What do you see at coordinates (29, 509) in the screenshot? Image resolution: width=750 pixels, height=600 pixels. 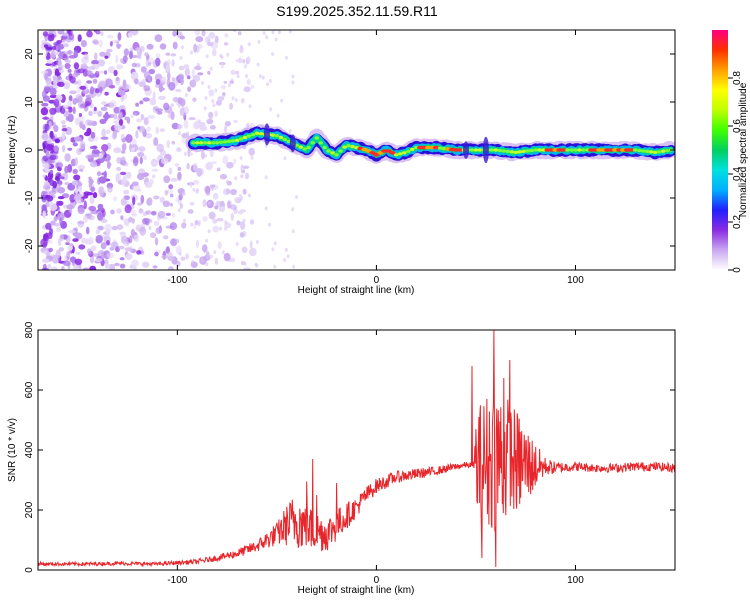 I see `y-tick-label: 200` at bounding box center [29, 509].